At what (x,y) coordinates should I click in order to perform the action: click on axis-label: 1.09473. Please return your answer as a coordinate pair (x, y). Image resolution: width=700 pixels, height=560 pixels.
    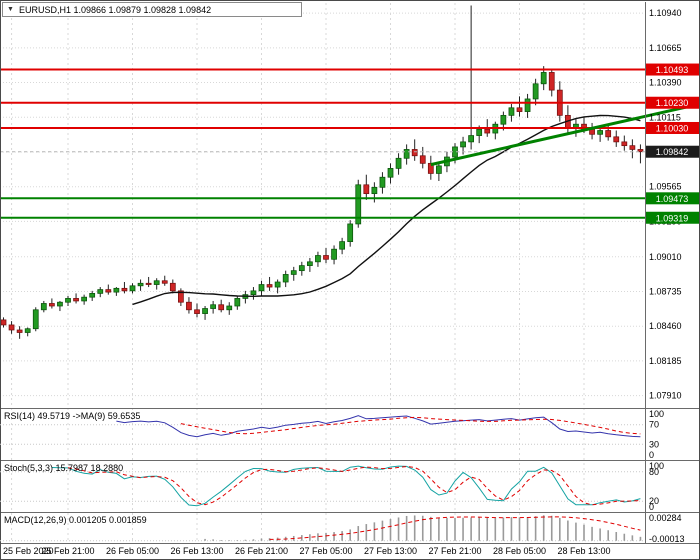
    Looking at the image, I should click on (672, 199).